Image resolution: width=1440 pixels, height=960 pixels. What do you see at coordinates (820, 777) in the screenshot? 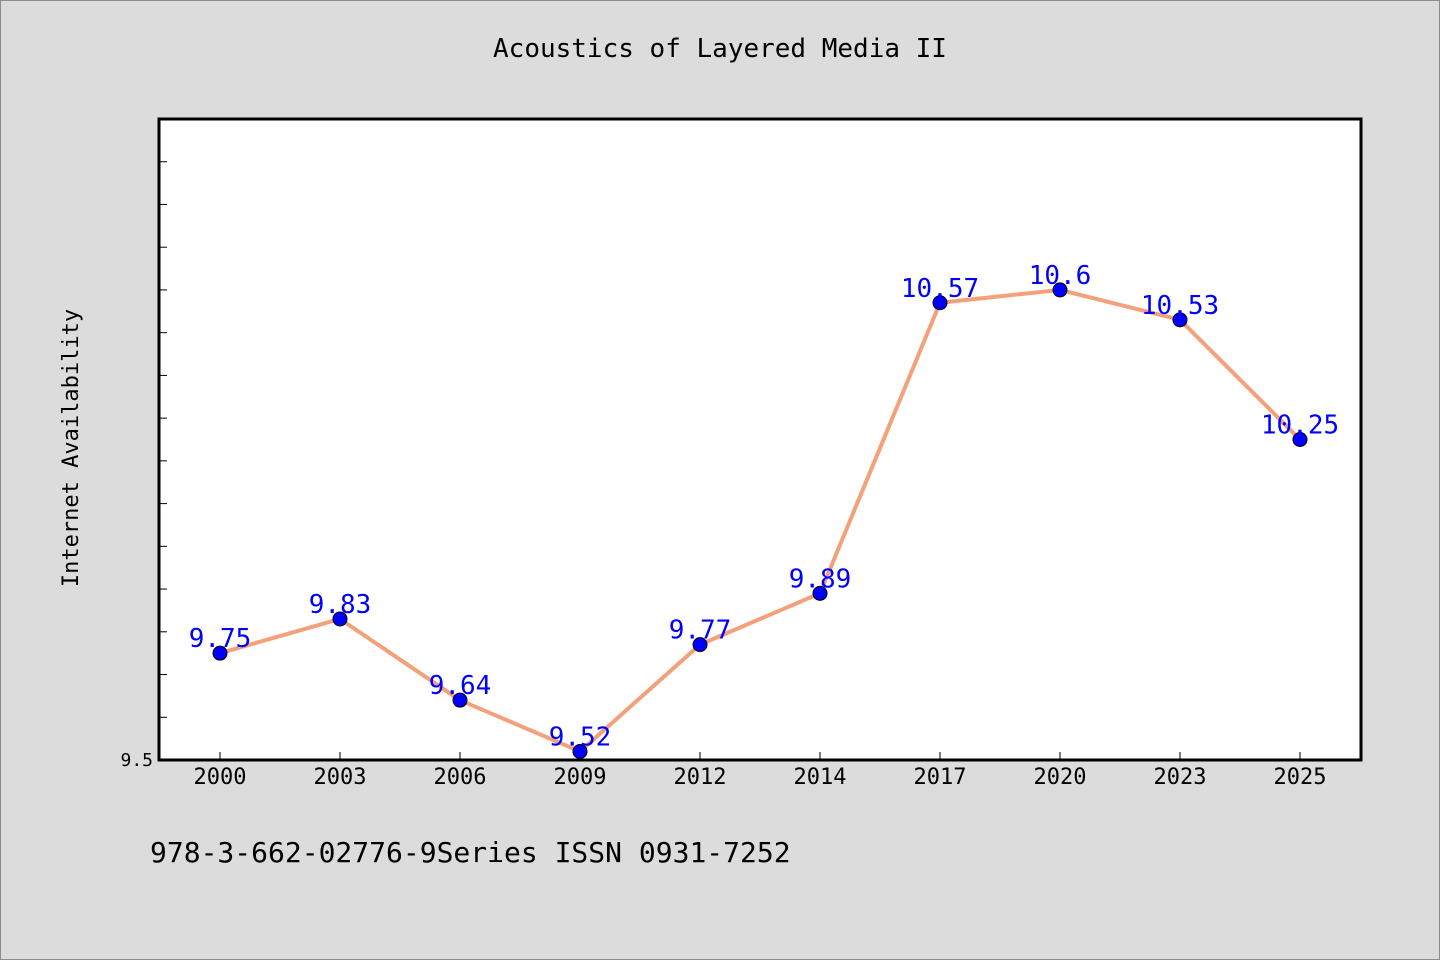
I see `x-tick-label: 2014` at bounding box center [820, 777].